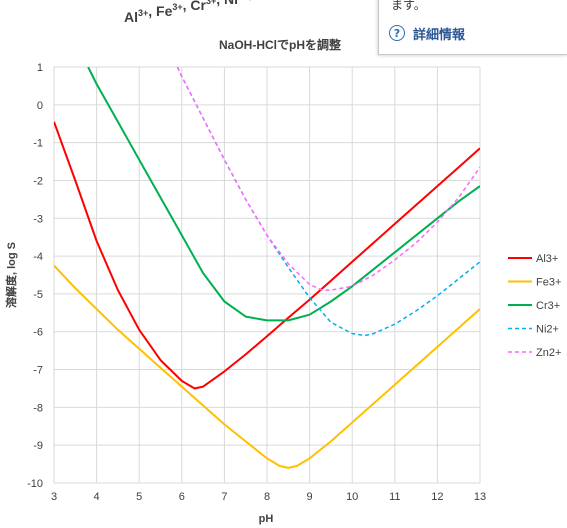 Image resolution: width=567 pixels, height=528 pixels. I want to click on x-tick-label: 5, so click(139, 497).